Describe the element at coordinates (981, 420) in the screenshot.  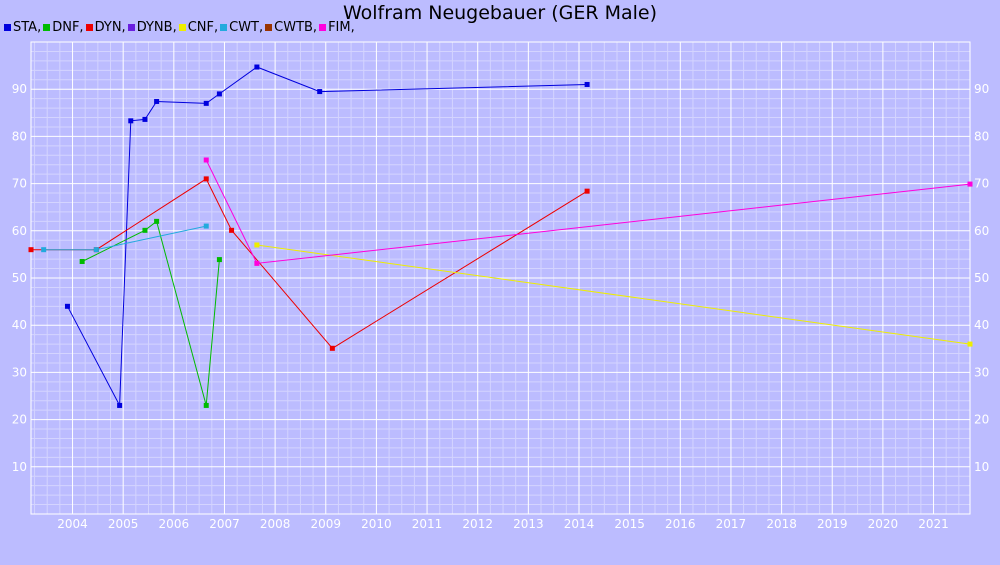
I see `y-tick-label-right: 20` at that location.